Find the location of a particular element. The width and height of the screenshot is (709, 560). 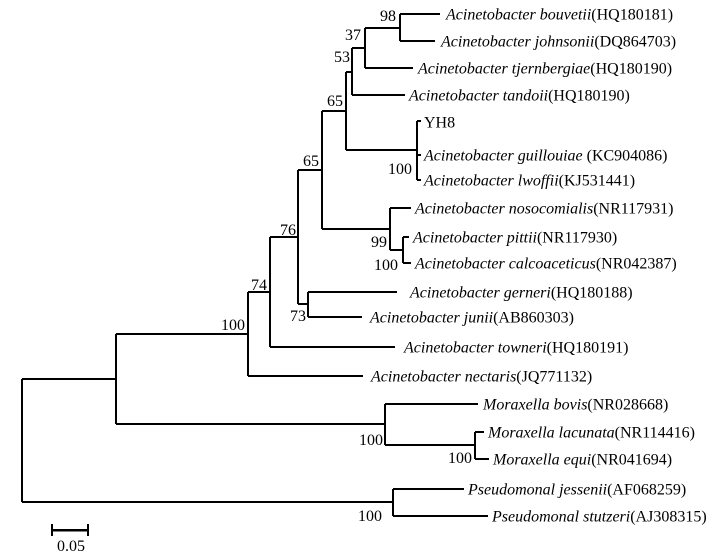

taxon-label: Acinetobacter junii(AB860303) is located at coordinates (471, 318).